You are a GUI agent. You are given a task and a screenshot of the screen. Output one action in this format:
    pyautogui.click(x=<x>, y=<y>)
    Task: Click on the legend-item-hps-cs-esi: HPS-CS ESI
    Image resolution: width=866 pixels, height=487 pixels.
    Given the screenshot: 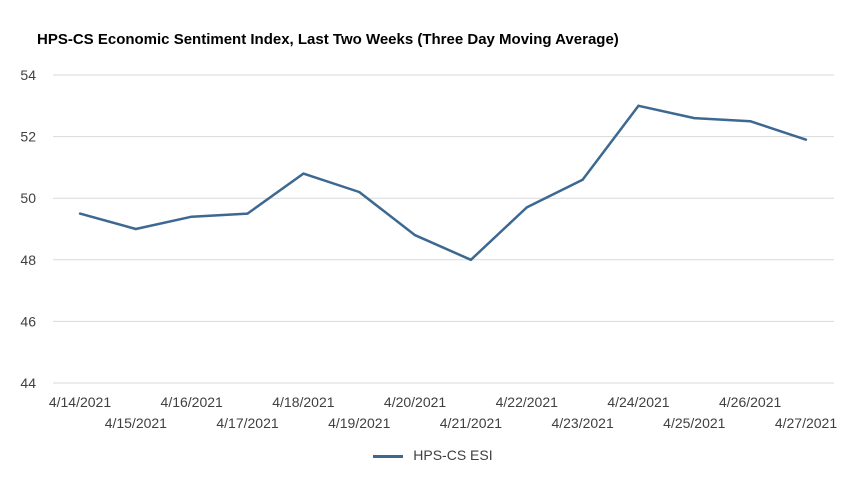 What is the action you would take?
    pyautogui.click(x=433, y=455)
    